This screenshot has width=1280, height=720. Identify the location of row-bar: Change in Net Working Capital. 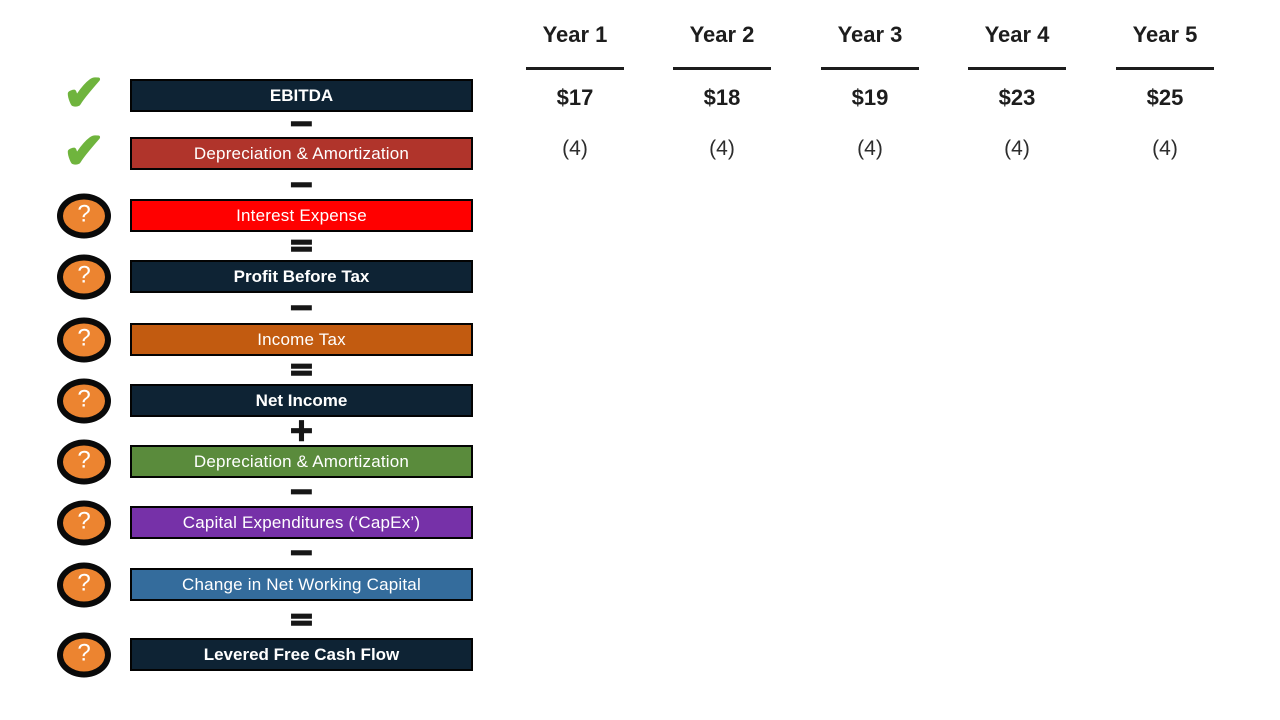
(301, 584).